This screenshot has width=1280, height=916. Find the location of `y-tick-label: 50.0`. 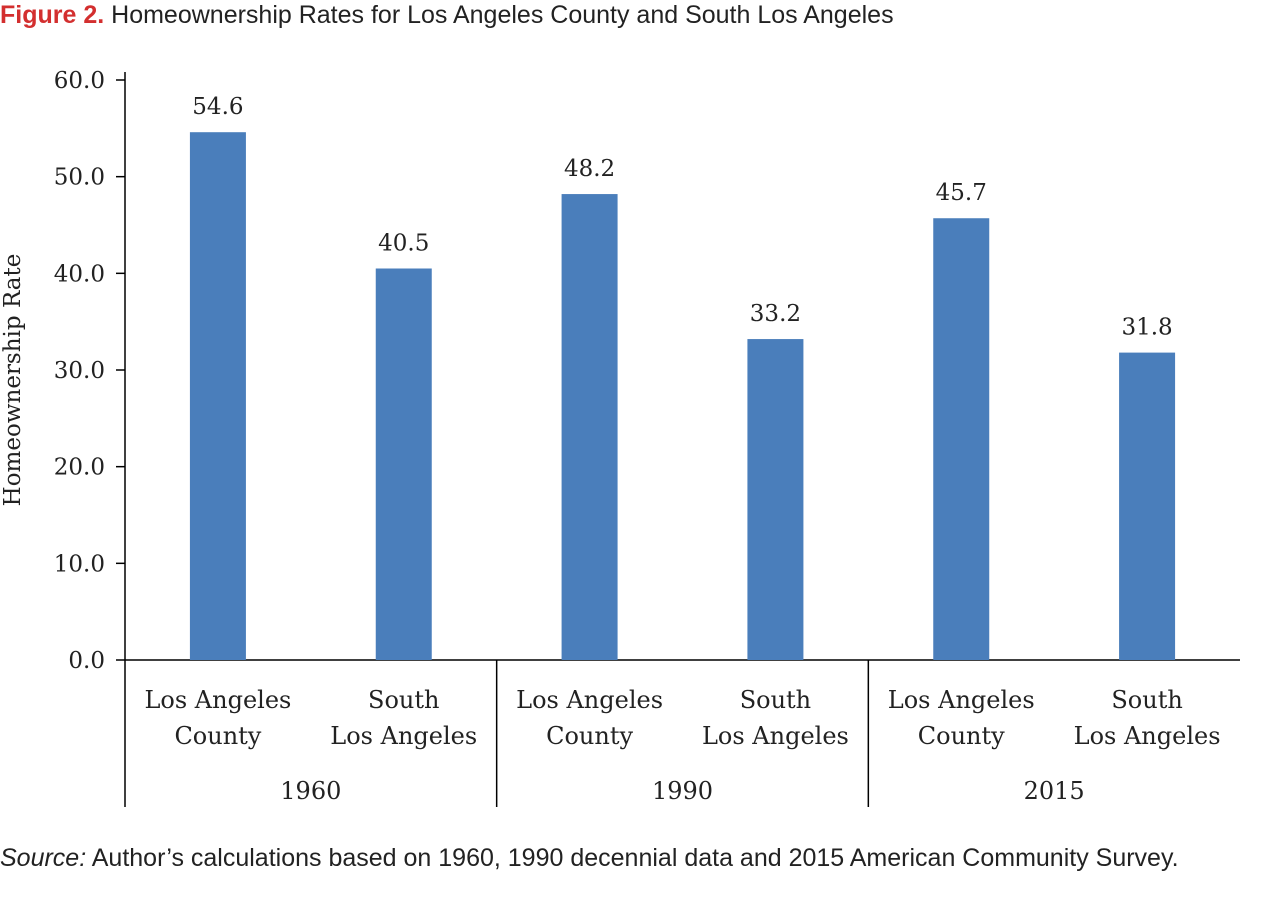

y-tick-label: 50.0 is located at coordinates (79, 178).